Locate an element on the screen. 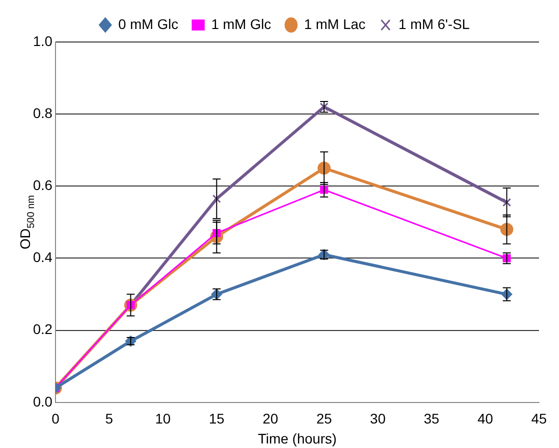 This screenshot has height=448, width=559. y-tick-label: 1.0 is located at coordinates (42, 40).